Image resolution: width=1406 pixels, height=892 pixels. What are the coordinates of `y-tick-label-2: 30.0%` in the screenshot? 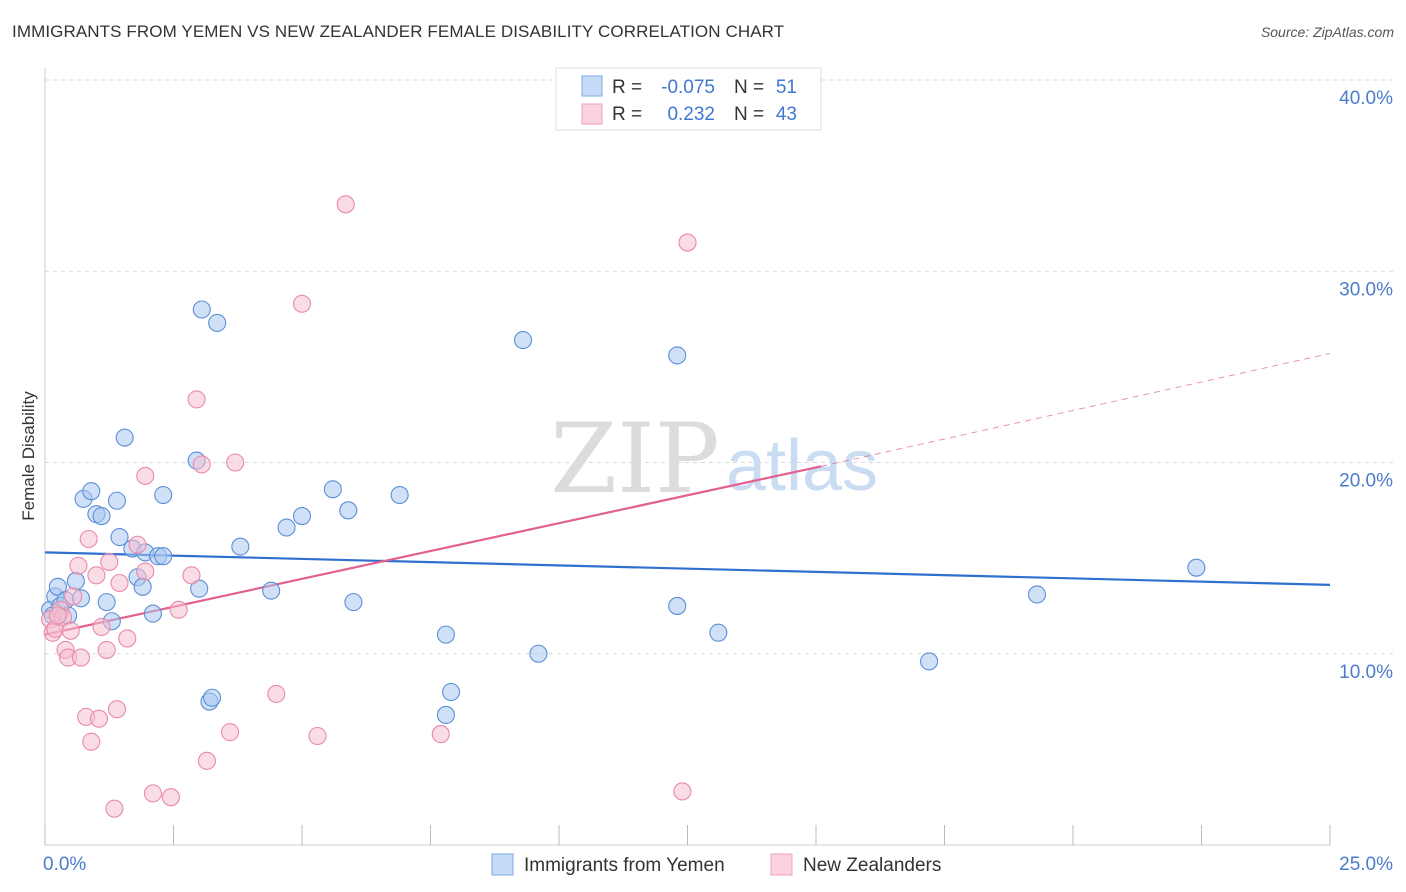 It's located at (1366, 289).